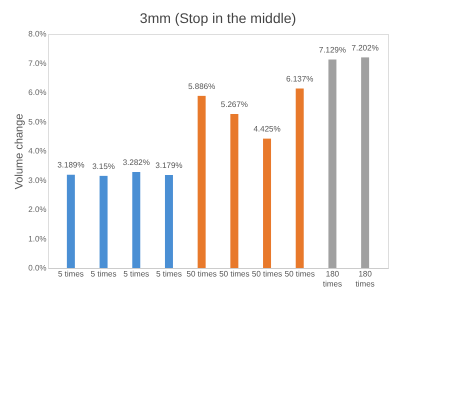  I want to click on data-label: 3.189%, so click(70, 165).